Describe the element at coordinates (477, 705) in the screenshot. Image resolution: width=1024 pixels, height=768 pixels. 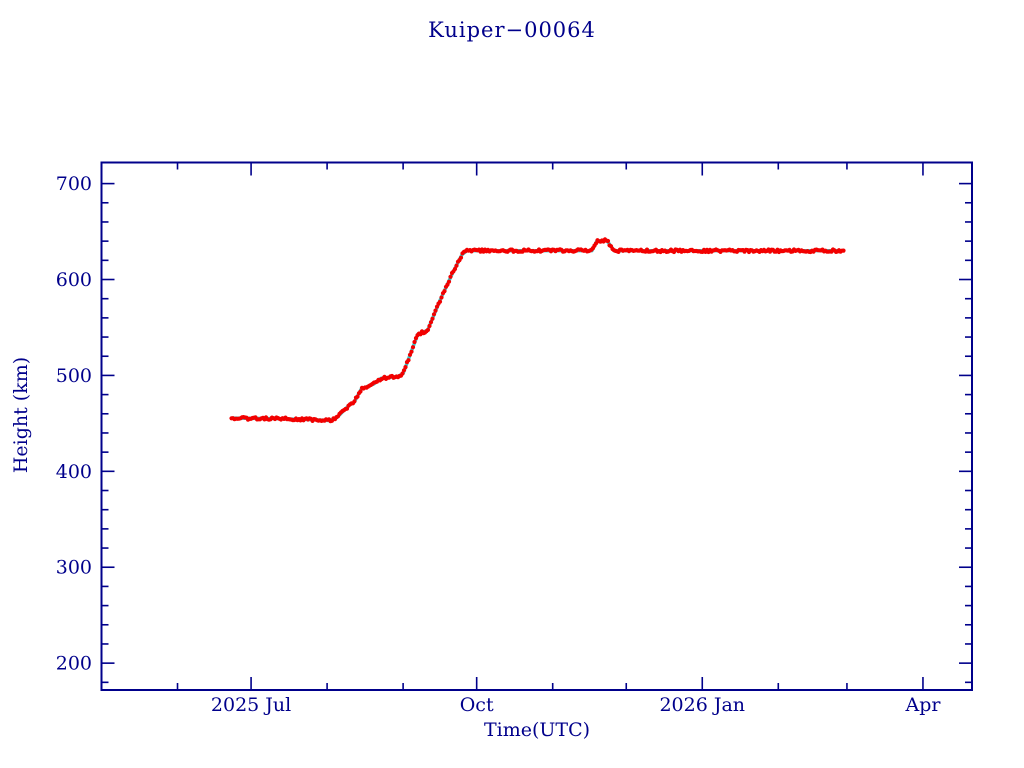
I see `x-tick-label: Oct` at that location.